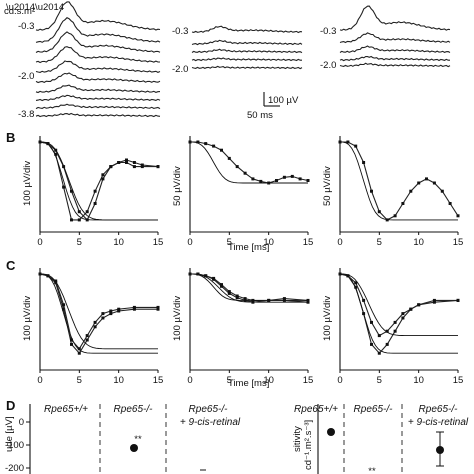 Image resolution: width=474 pixels, height=474 pixels. What do you see at coordinates (177, 186) in the screenshot?
I see `panel-b-ylabel: 50 µV/div` at bounding box center [177, 186].